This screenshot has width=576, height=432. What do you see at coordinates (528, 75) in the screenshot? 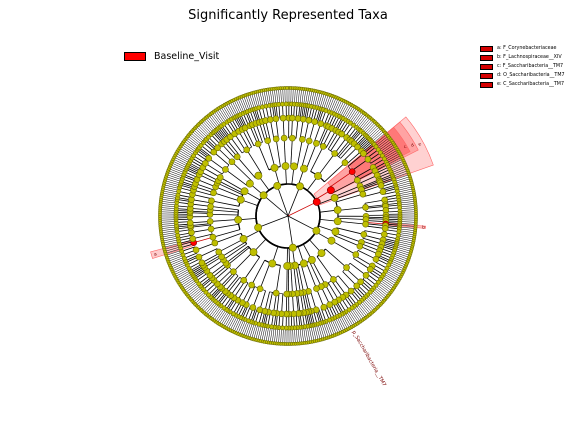
I see `taxa-legend-item: d: O_Saccharibacteria__TM7` at bounding box center [528, 75].